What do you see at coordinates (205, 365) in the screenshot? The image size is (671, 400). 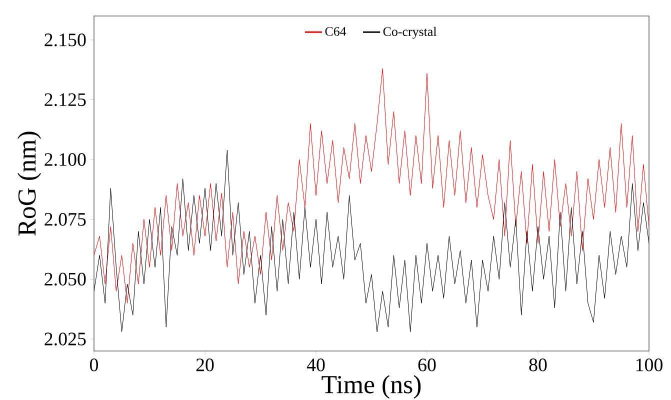 I see `x-tick-label: 20` at bounding box center [205, 365].